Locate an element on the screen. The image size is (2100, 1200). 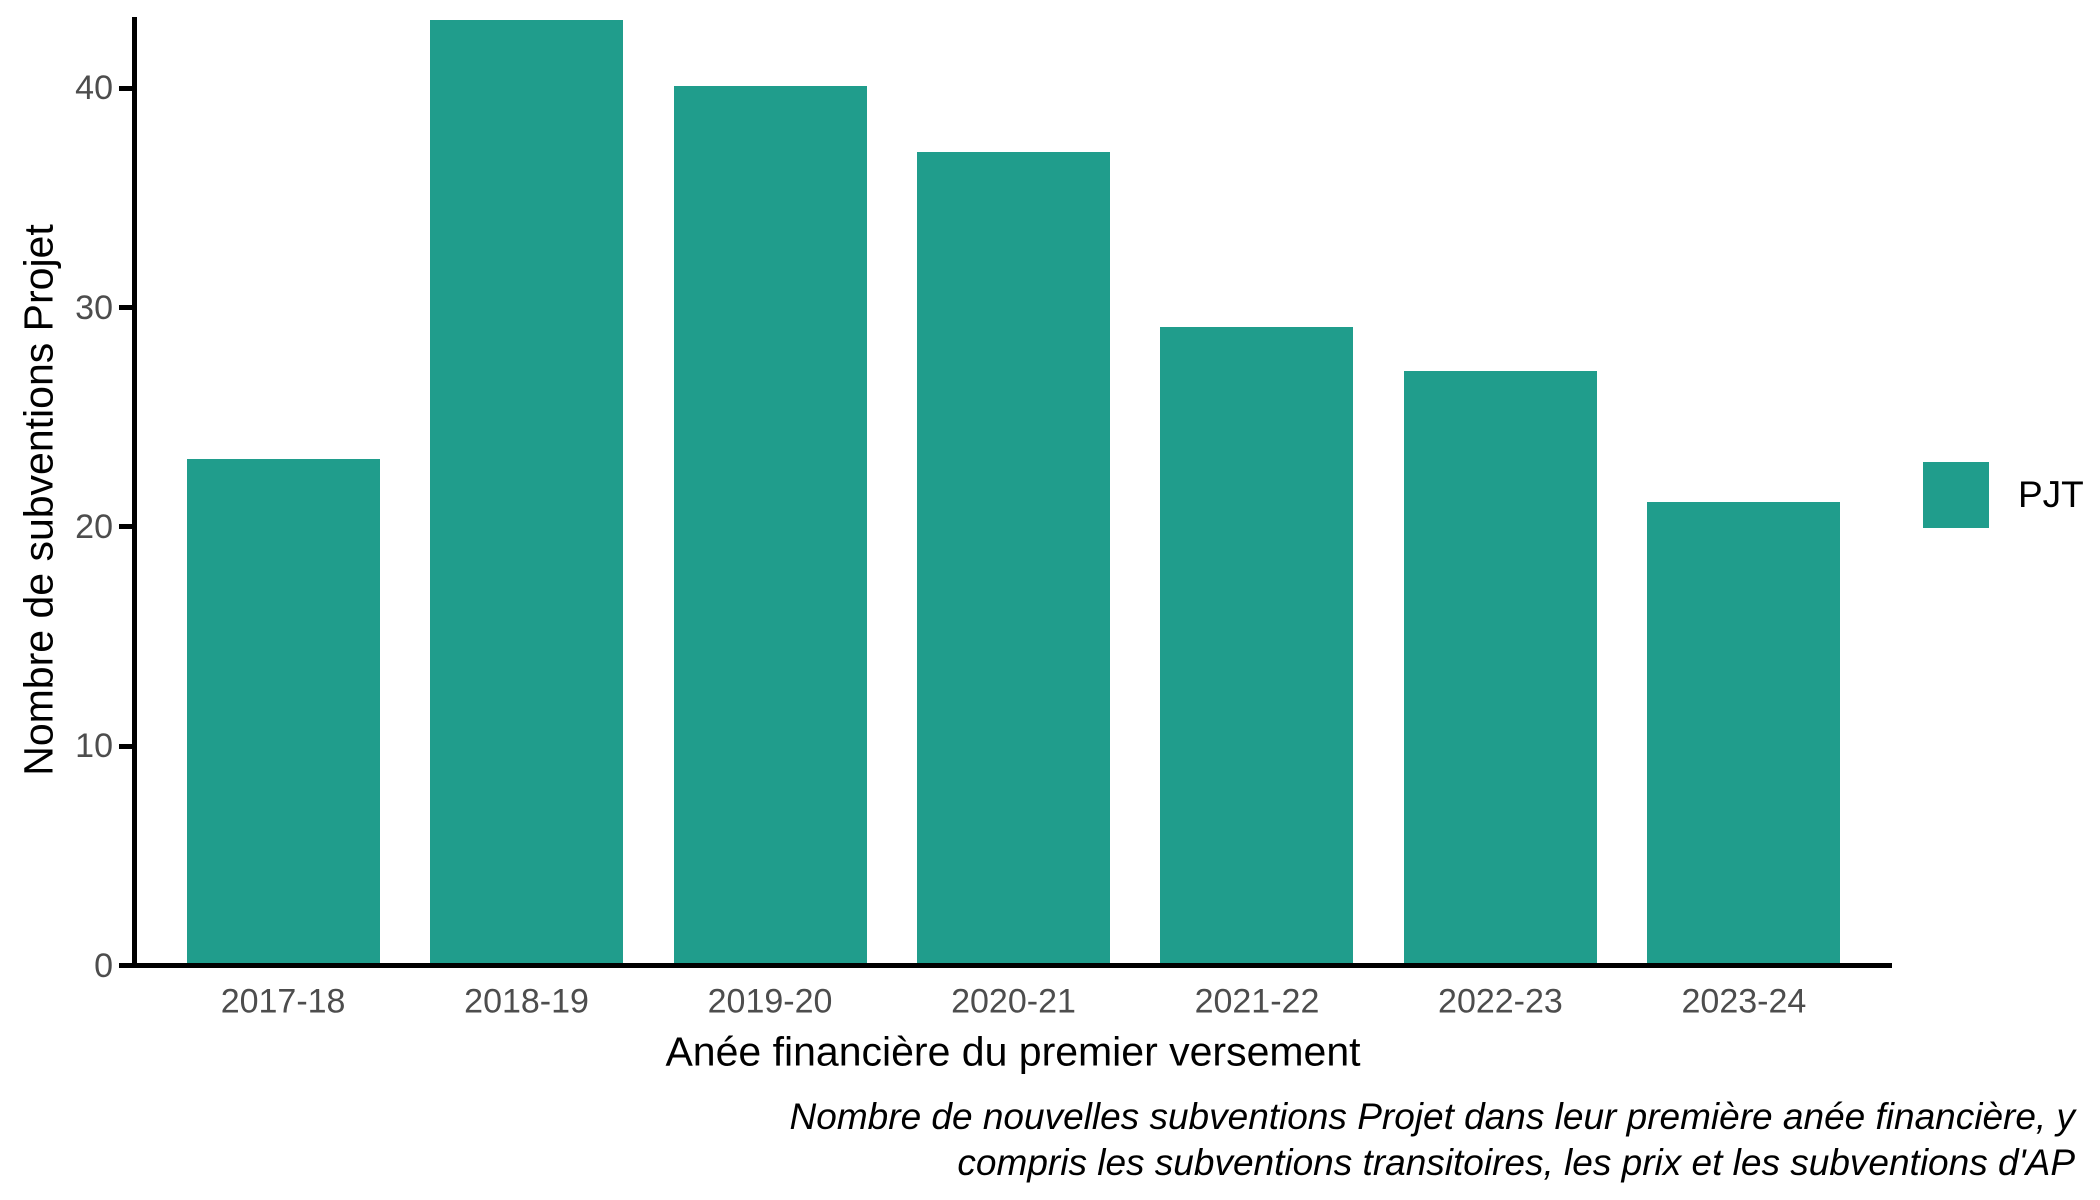
legend-swatch-pjt is located at coordinates (1956, 495).